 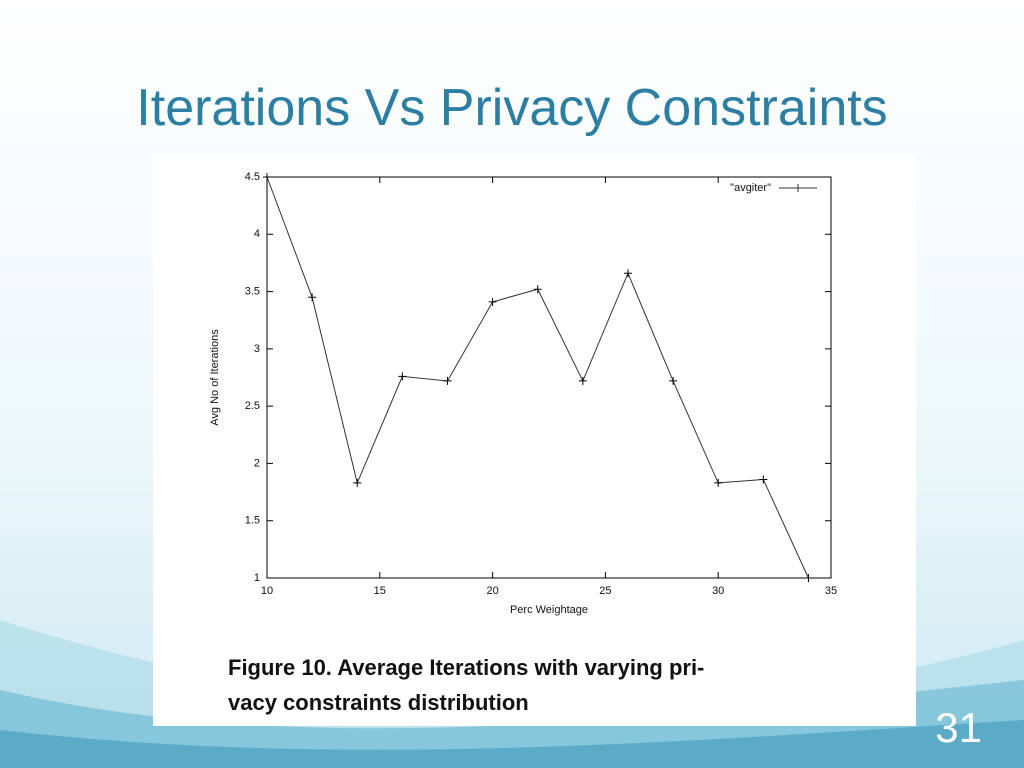 What do you see at coordinates (252, 177) in the screenshot?
I see `y-tick-label: 4.5` at bounding box center [252, 177].